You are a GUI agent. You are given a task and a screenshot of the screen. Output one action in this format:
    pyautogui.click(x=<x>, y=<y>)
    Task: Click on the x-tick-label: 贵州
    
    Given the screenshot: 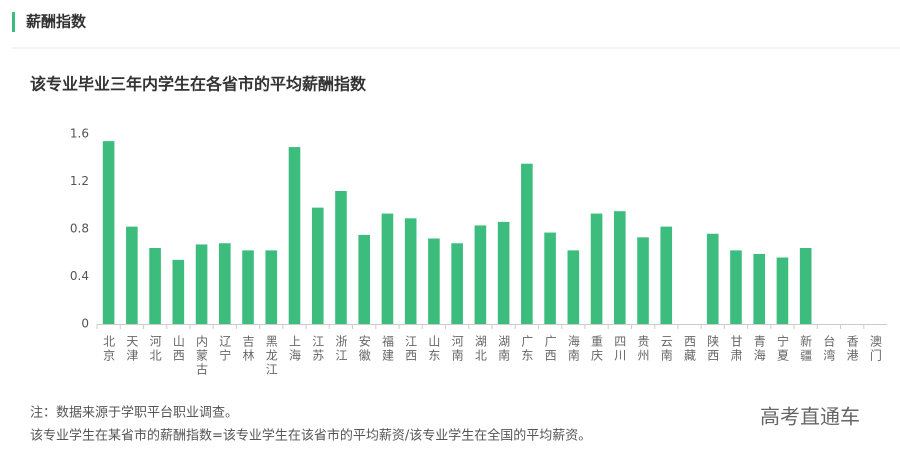 What is the action you would take?
    pyautogui.click(x=643, y=349)
    